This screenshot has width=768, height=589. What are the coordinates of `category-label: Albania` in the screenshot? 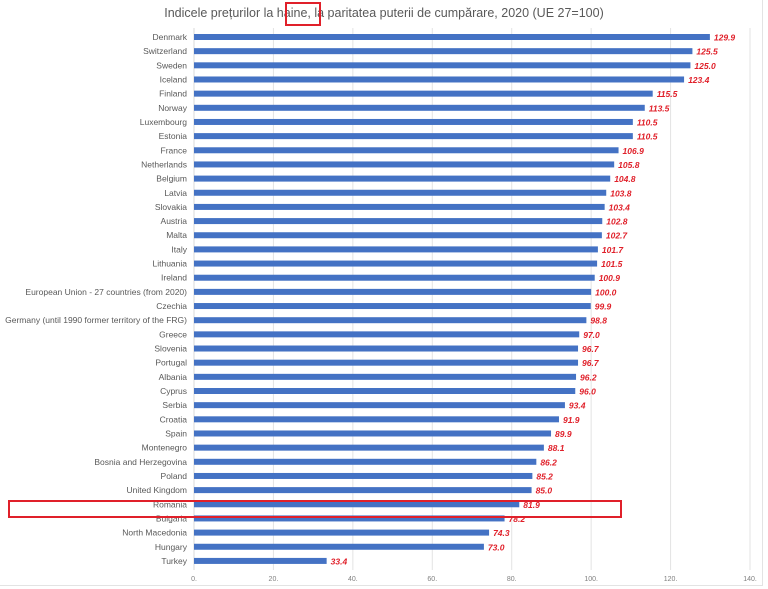 It's located at (173, 377).